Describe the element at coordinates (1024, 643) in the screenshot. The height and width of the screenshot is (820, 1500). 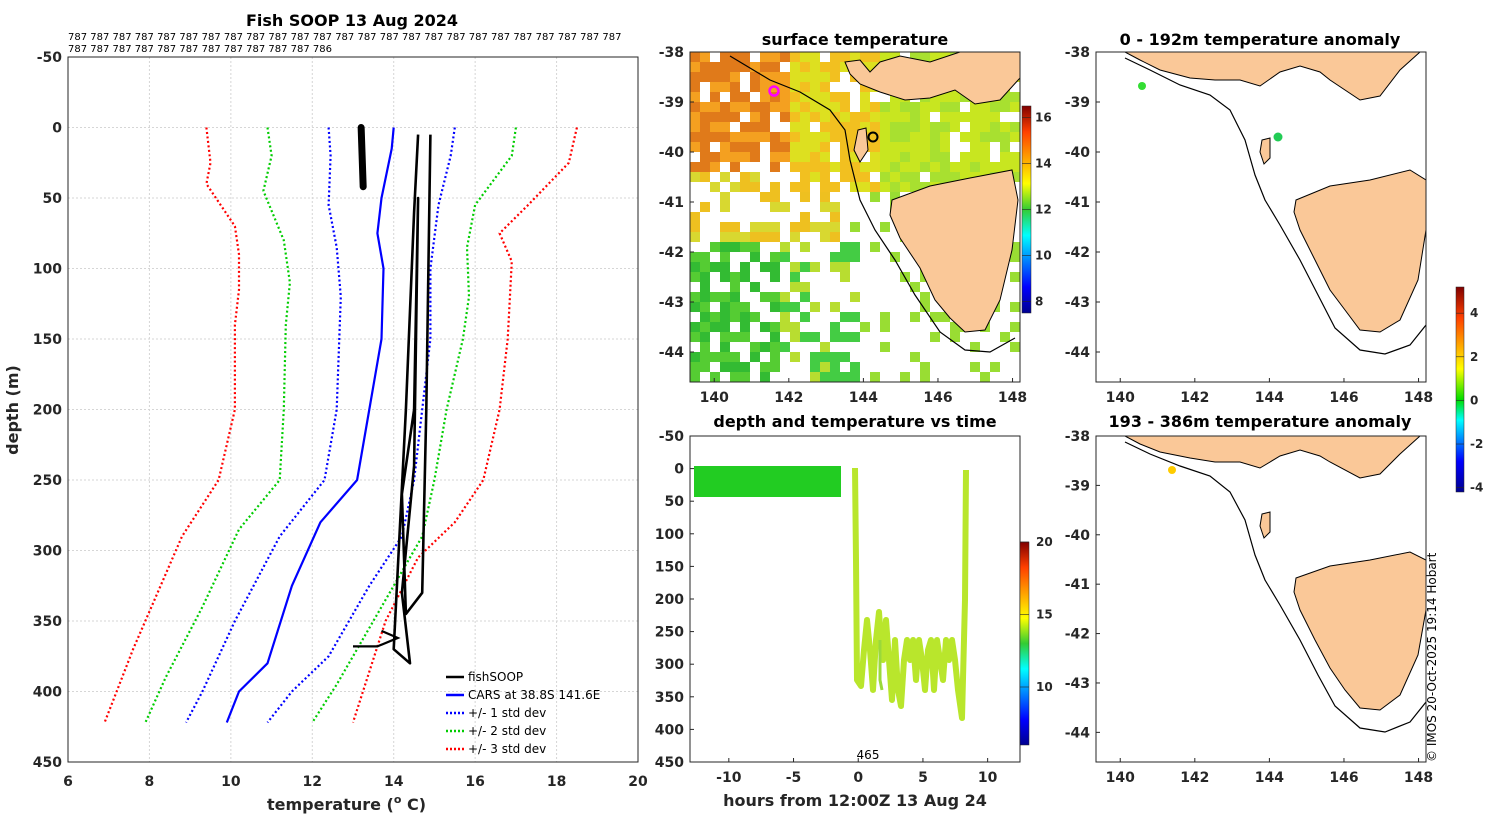
I see `time-colorbar` at that location.